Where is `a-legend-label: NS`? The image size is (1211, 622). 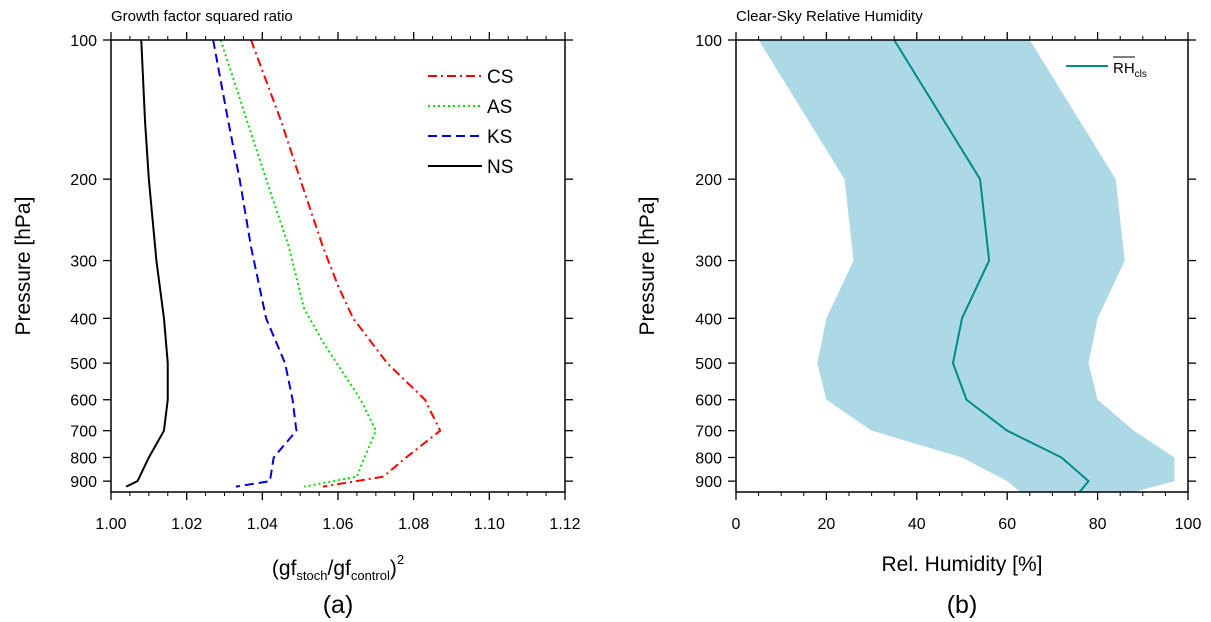 a-legend-label: NS is located at coordinates (500, 167).